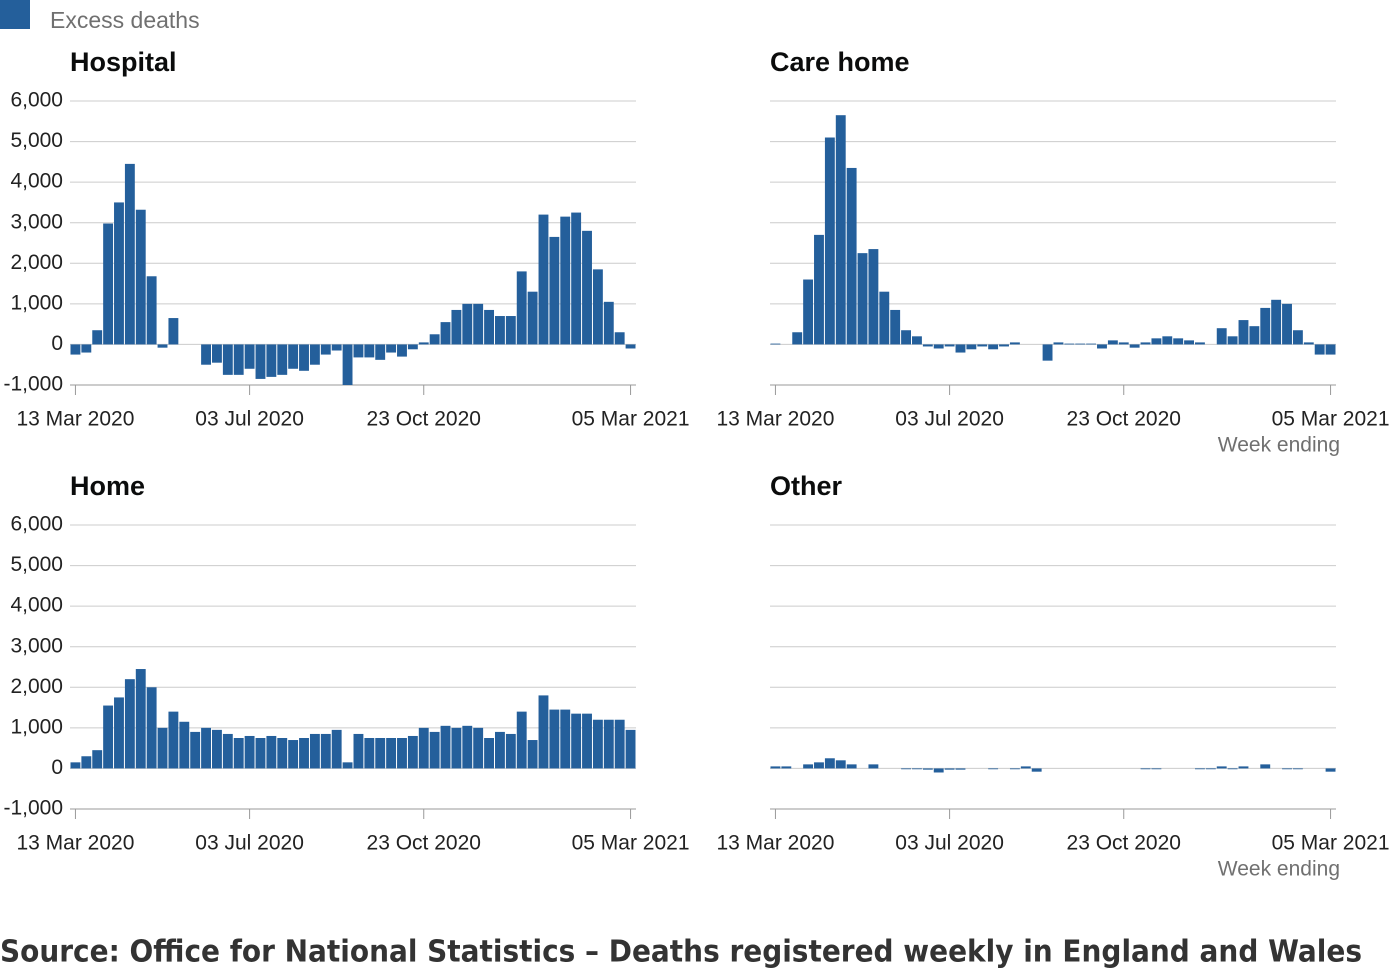 The height and width of the screenshot is (973, 1395). Describe the element at coordinates (36, 605) in the screenshot. I see `y-tick-label: 4,000` at that location.